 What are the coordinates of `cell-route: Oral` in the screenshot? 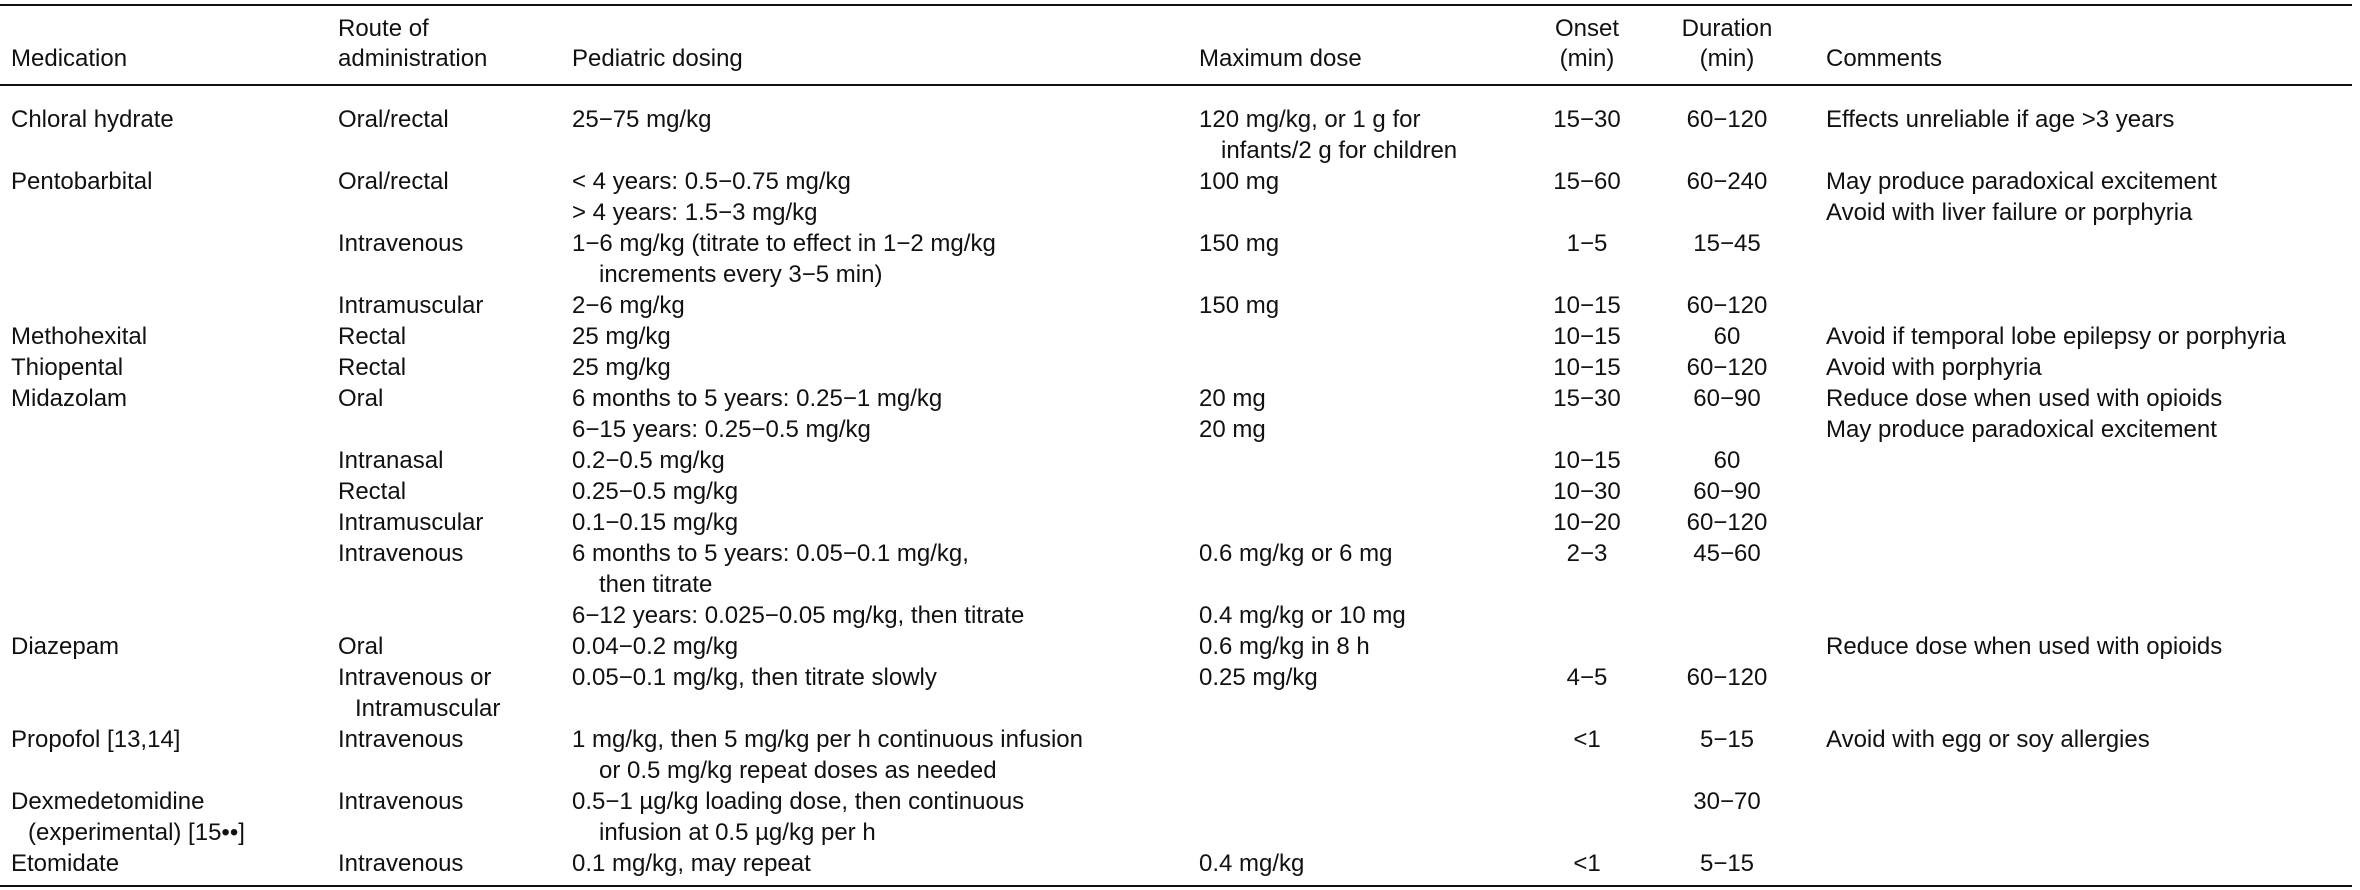 It's located at (361, 398).